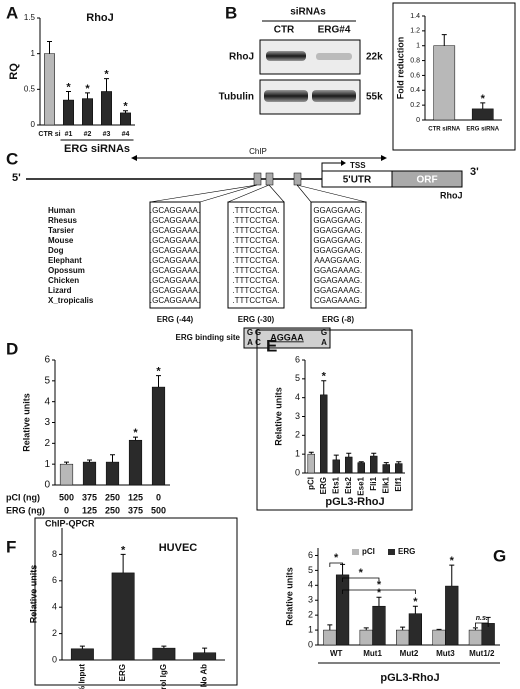 The width and height of the screenshot is (520, 689). I want to click on size-label: 22k, so click(374, 57).